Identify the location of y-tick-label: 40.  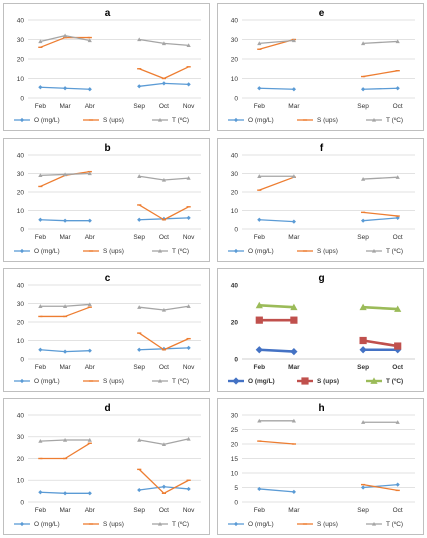
(21, 20).